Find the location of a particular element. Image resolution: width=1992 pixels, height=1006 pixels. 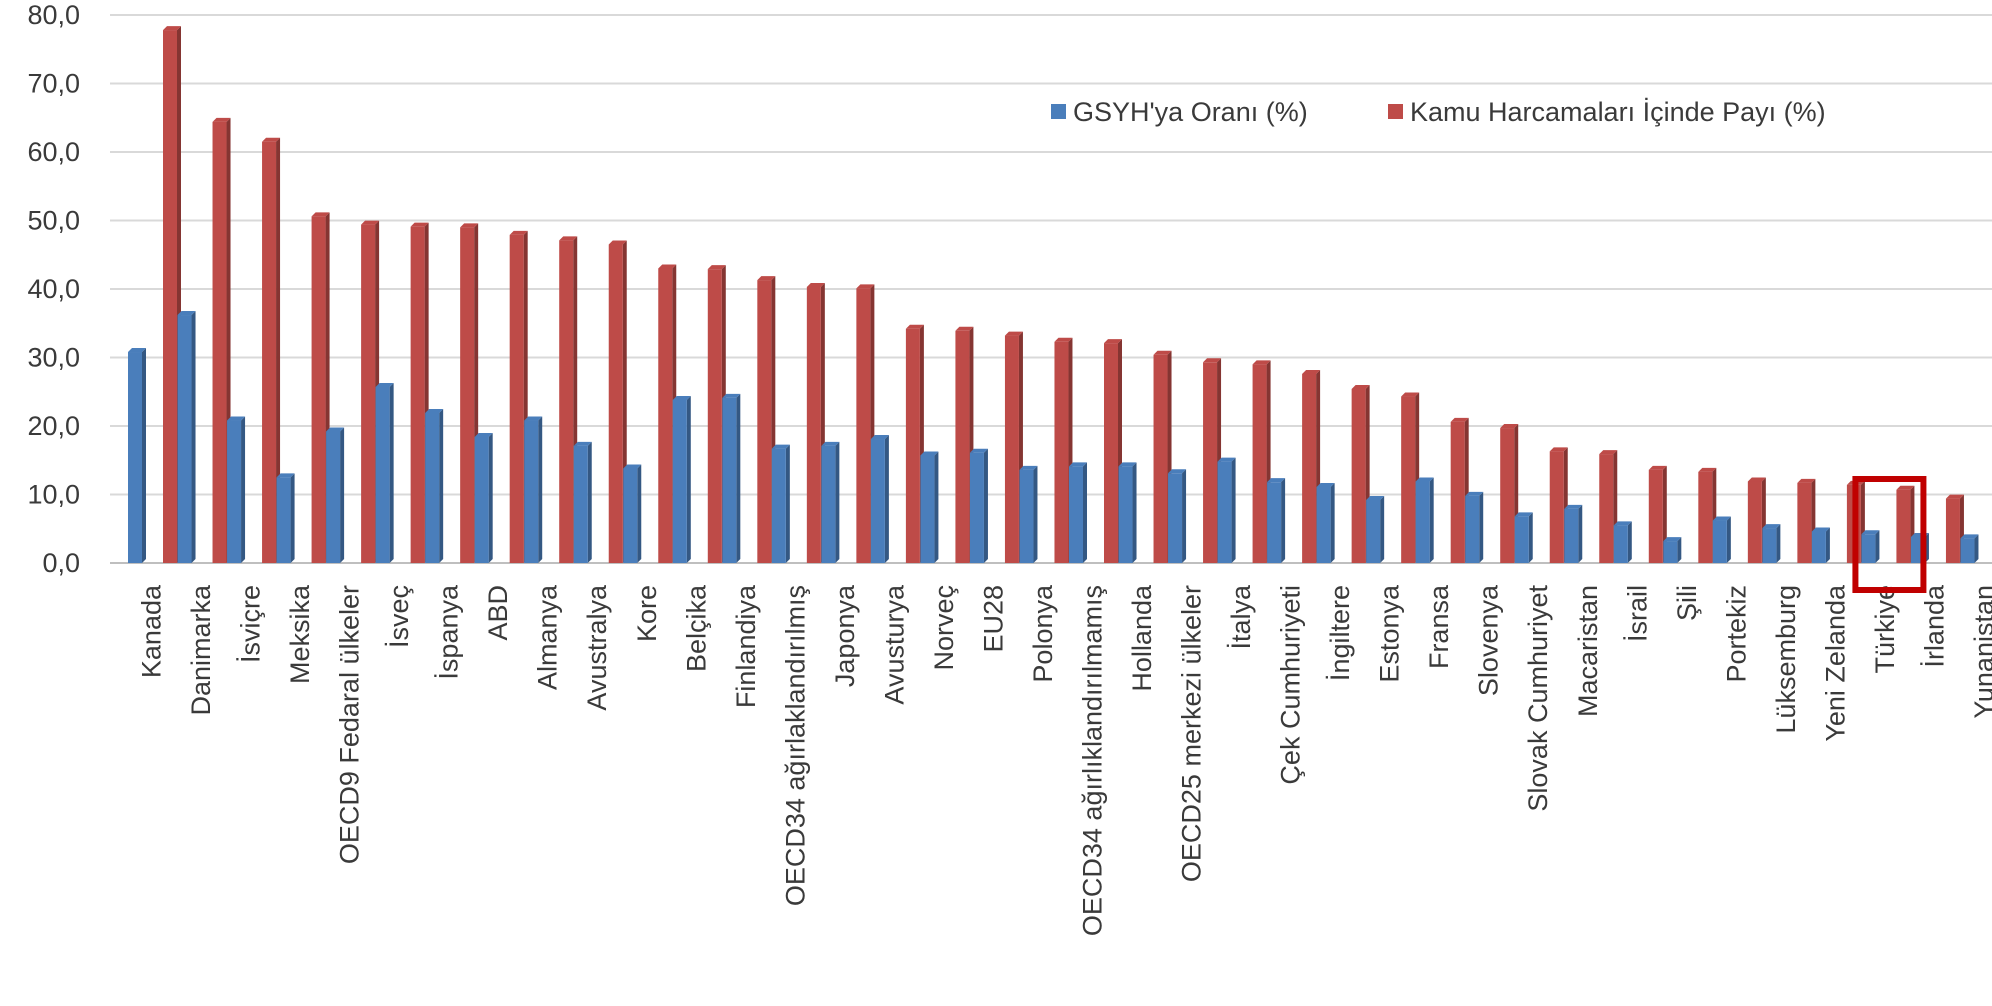

x-tick-label: Yeni Zelanda is located at coordinates (1835, 663).